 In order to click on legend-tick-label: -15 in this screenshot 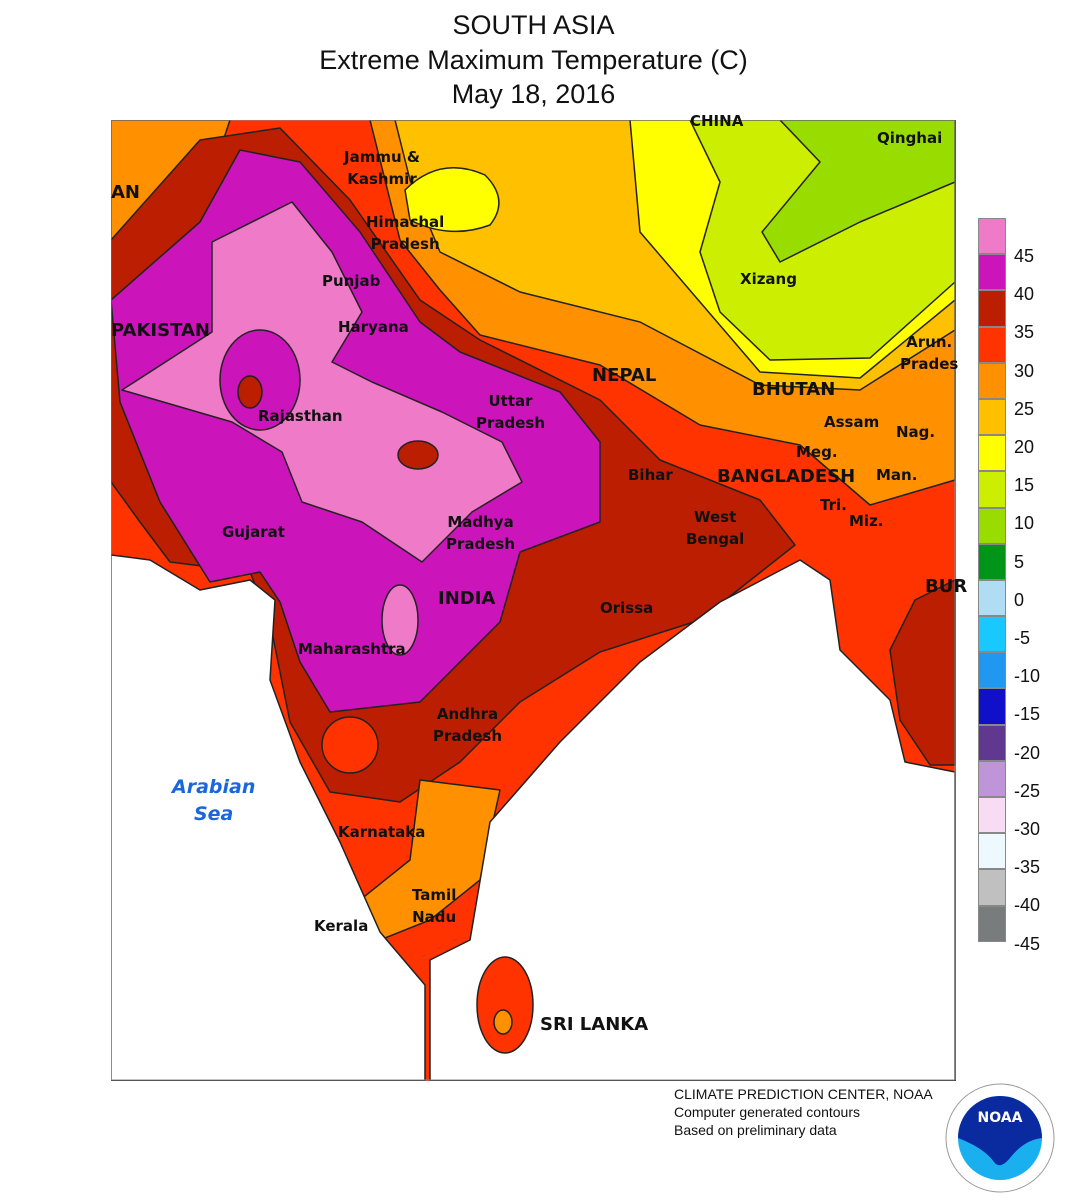, I will do `click(1027, 714)`.